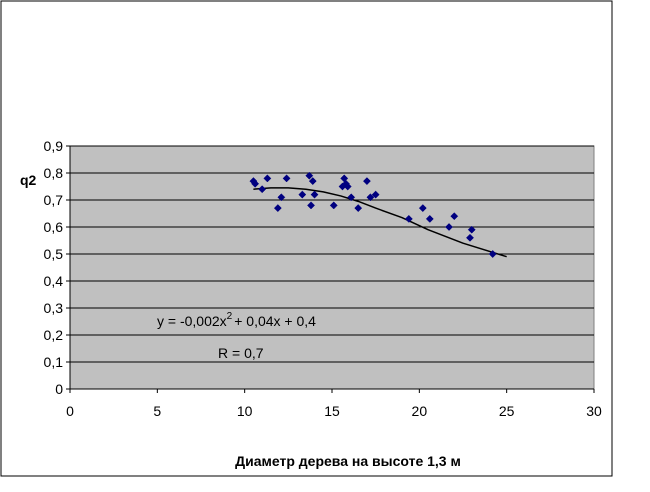 The height and width of the screenshot is (492, 650). Describe the element at coordinates (54, 308) in the screenshot. I see `y-tick-label-3: 0,3` at that location.